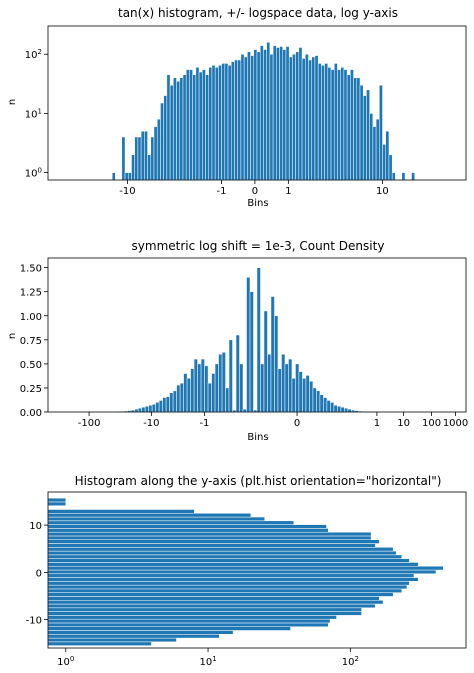 The width and height of the screenshot is (474, 673). What do you see at coordinates (31, 293) in the screenshot?
I see `y-tick-label: 1.25` at bounding box center [31, 293].